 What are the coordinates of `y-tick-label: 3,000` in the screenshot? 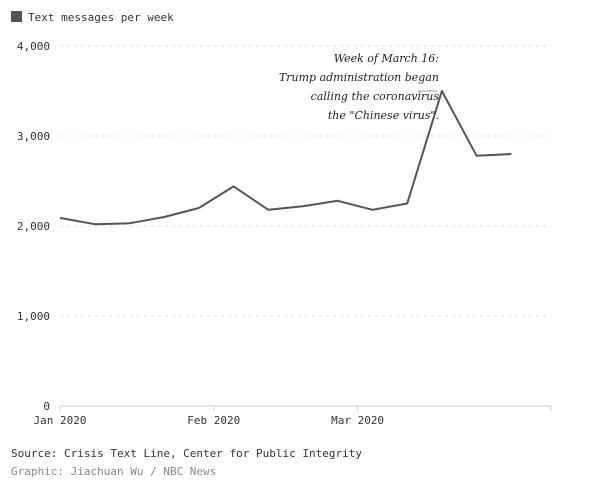 It's located at (33, 136).